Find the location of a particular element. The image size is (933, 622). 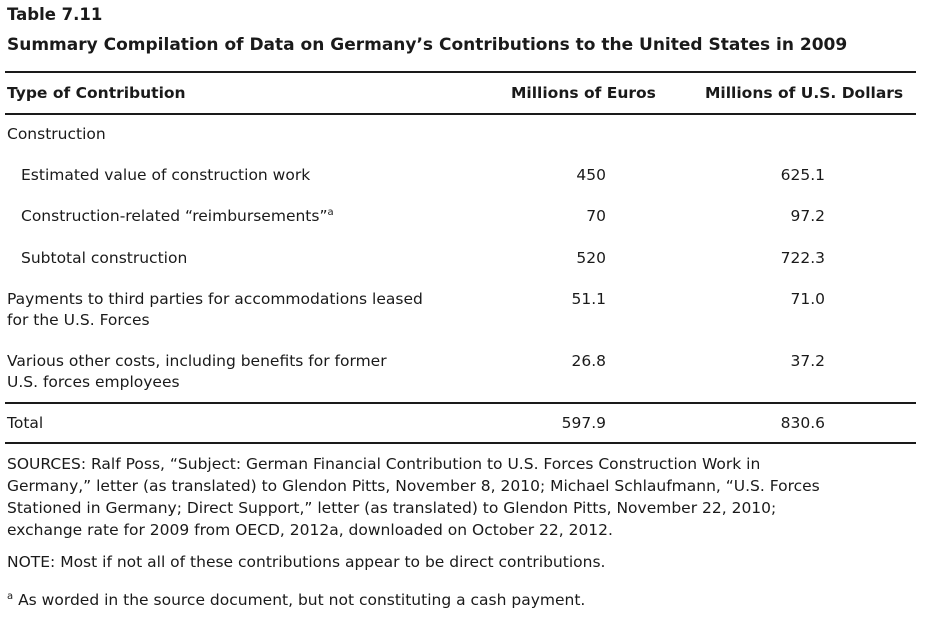

euros-cell: 26.8 is located at coordinates (588, 361).